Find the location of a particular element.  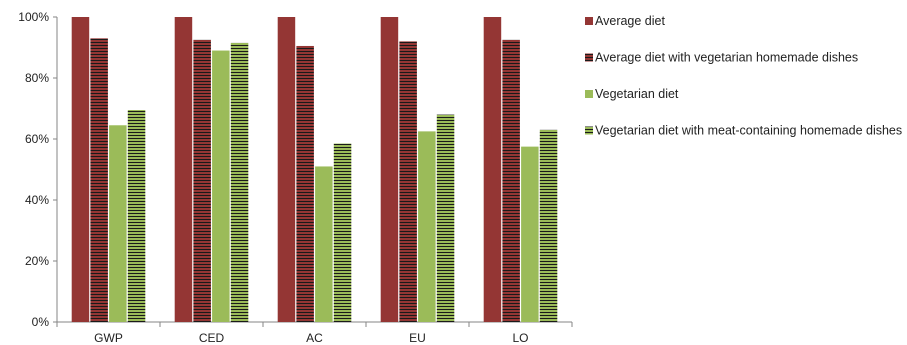

legend-label: Vegetarian diet is located at coordinates (637, 94).